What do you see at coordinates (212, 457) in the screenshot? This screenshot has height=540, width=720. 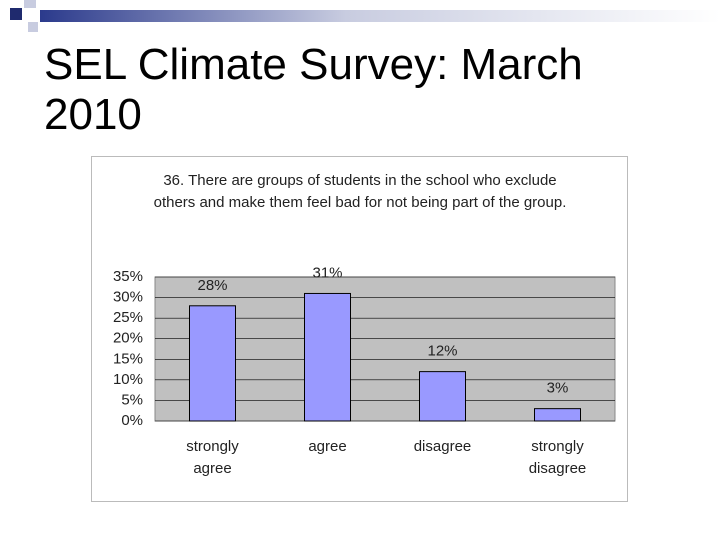 I see `x-tick-label: strongly agree` at bounding box center [212, 457].